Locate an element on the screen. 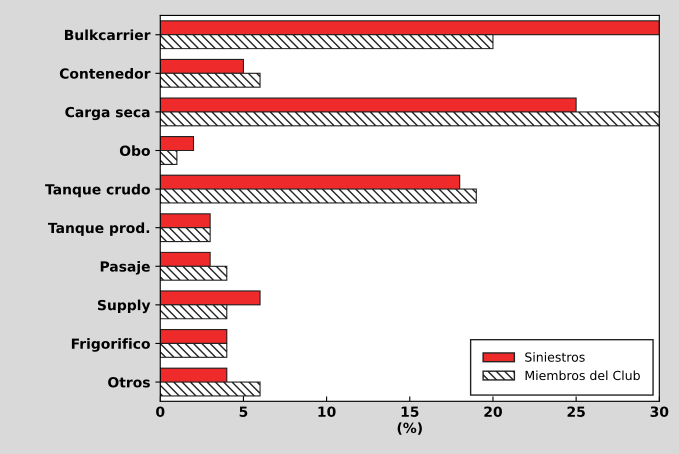 The width and height of the screenshot is (679, 454). legend-label: Siniestros is located at coordinates (555, 357).